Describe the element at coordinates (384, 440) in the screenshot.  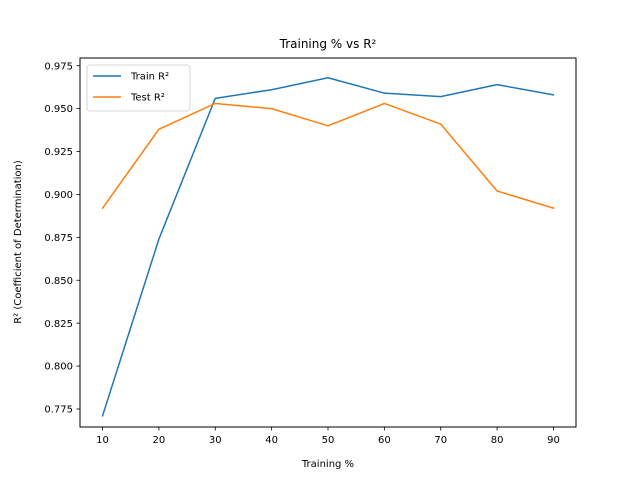
I see `x-tick-label: 60` at that location.